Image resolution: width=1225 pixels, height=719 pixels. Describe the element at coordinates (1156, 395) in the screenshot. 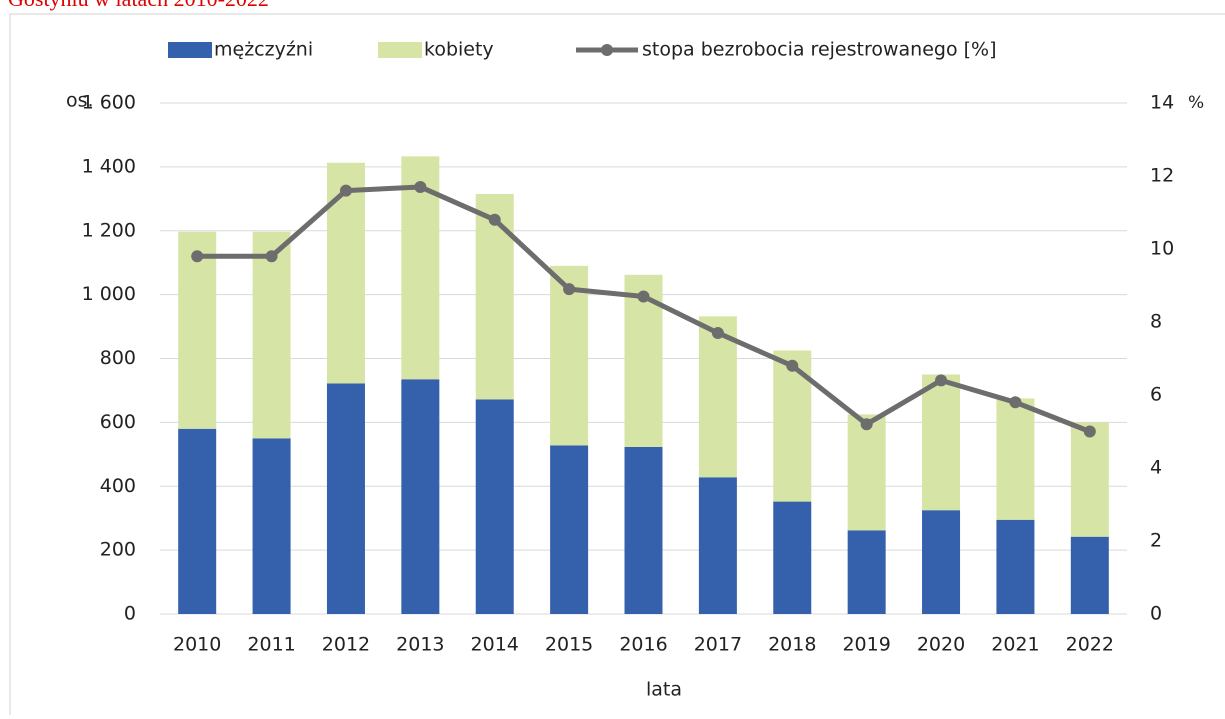

I see `y2-tick-label: 6` at that location.